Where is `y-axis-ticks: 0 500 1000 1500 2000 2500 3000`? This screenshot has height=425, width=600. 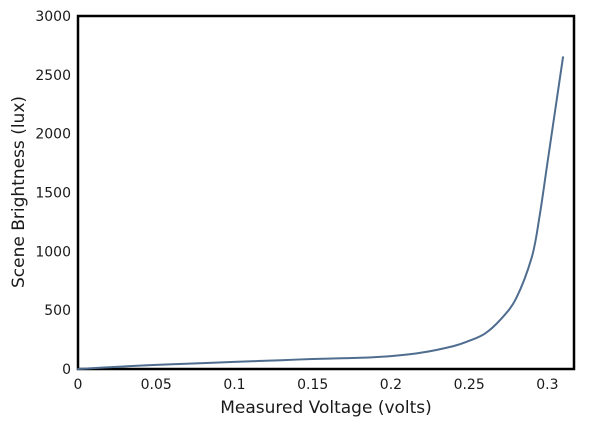
y-axis-ticks: 0 500 1000 1500 2000 2500 3000 is located at coordinates (53, 193).